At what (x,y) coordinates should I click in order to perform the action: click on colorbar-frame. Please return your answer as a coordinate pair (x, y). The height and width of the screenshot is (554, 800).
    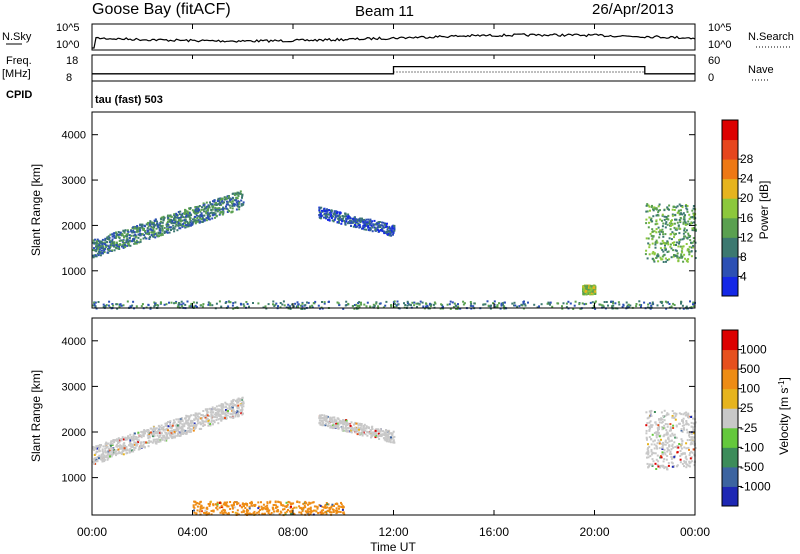
    Looking at the image, I should click on (730, 418).